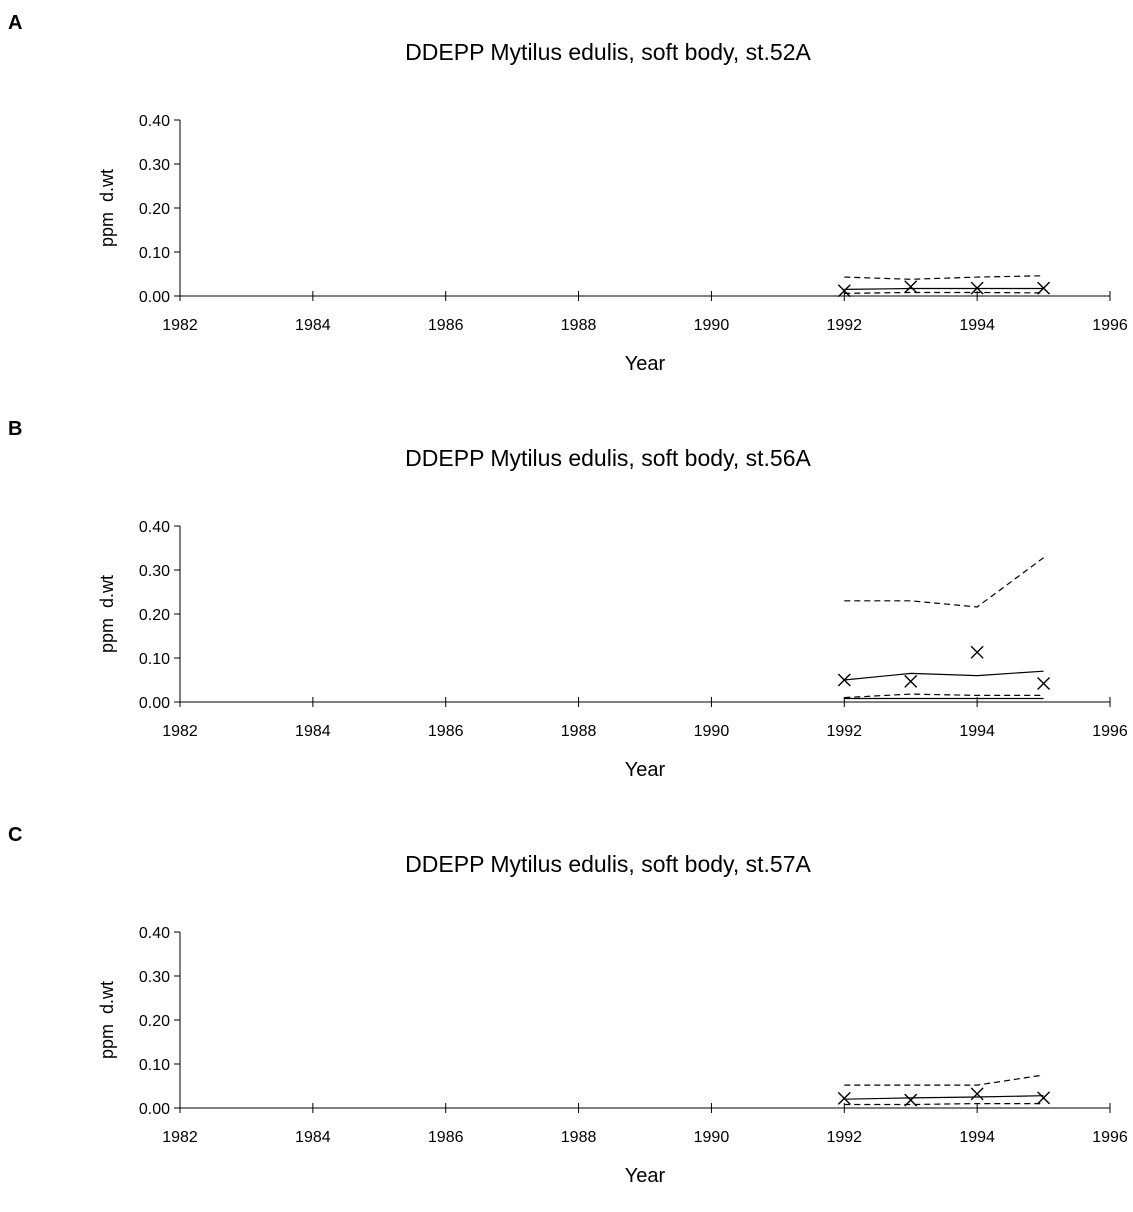 This screenshot has height=1212, width=1133. What do you see at coordinates (15, 429) in the screenshot?
I see `panel-letter: B` at bounding box center [15, 429].